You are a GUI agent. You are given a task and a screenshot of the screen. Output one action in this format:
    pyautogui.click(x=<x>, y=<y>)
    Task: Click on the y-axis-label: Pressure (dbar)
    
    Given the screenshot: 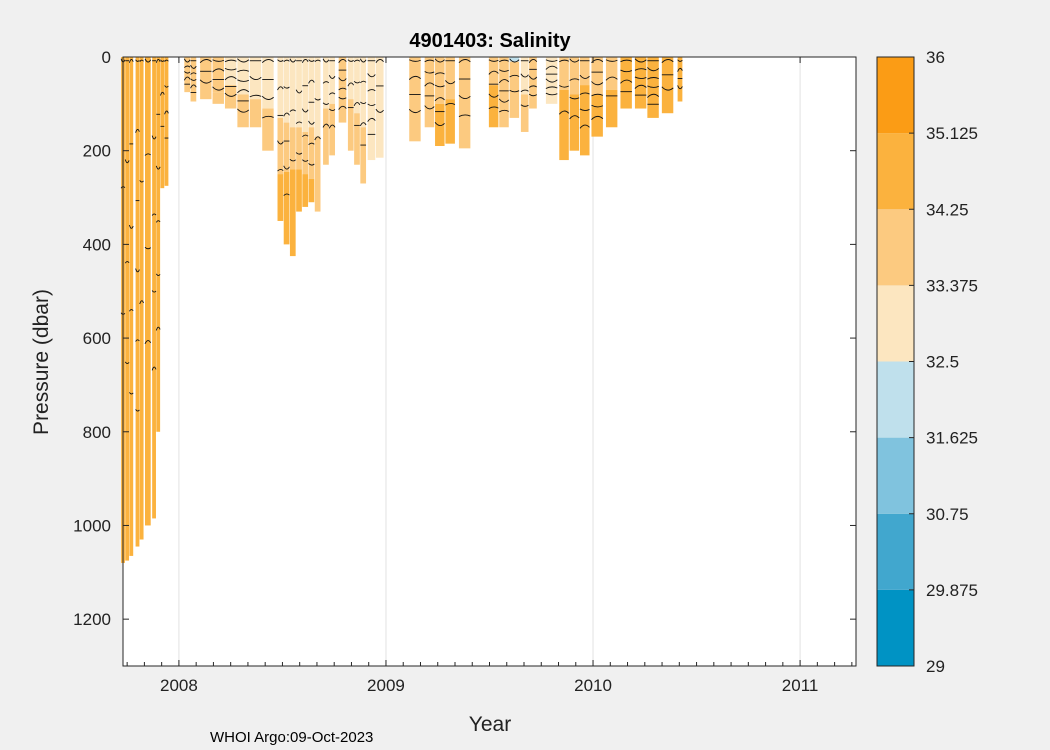 What is the action you would take?
    pyautogui.click(x=41, y=362)
    